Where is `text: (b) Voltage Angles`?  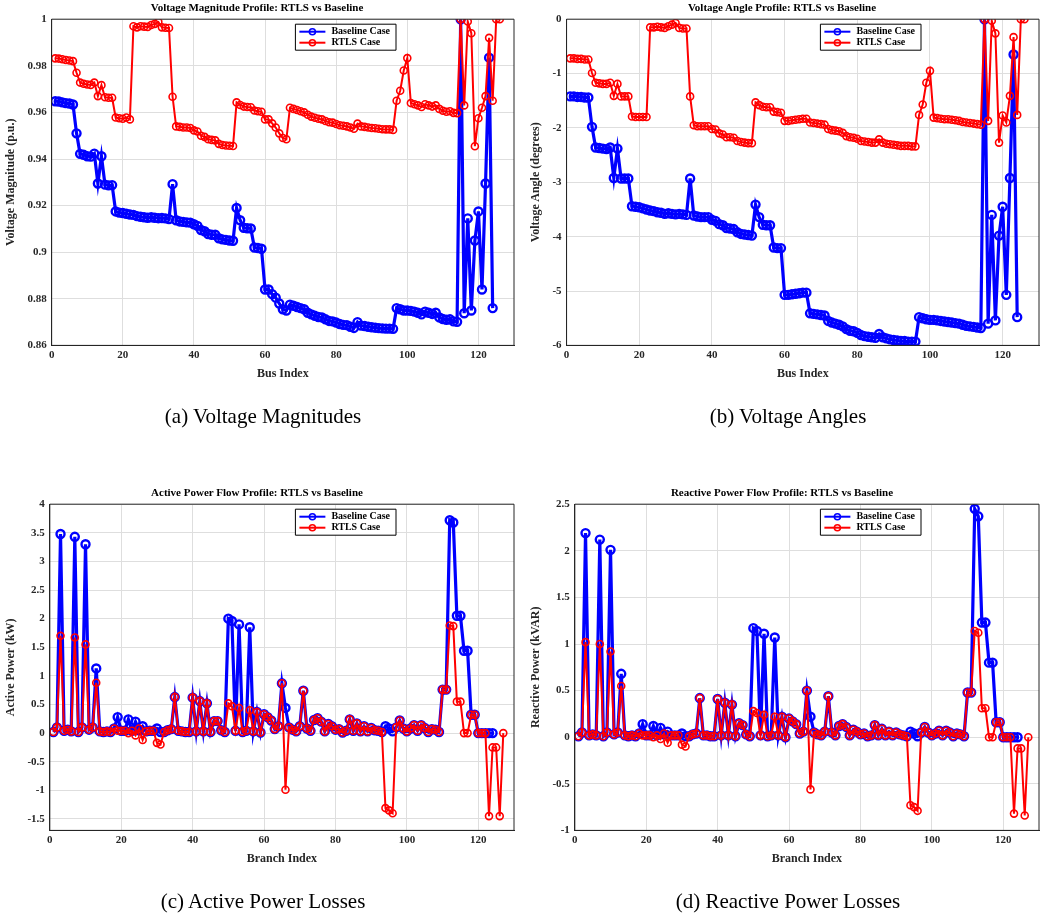 text: (b) Voltage Angles is located at coordinates (788, 416).